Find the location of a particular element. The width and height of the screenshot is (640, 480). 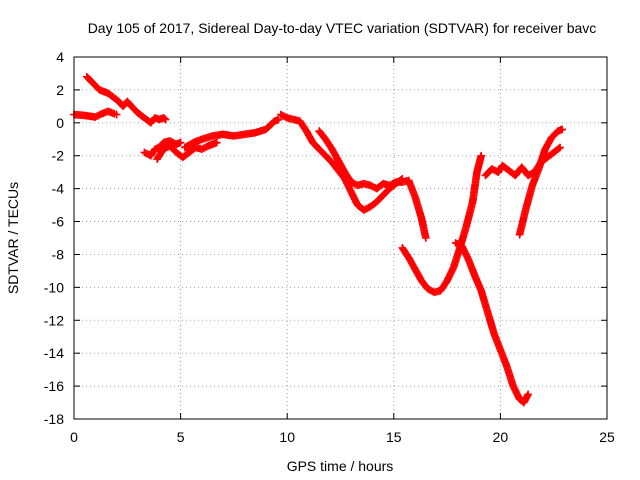

y-tick-label: -14 is located at coordinates (54, 353).